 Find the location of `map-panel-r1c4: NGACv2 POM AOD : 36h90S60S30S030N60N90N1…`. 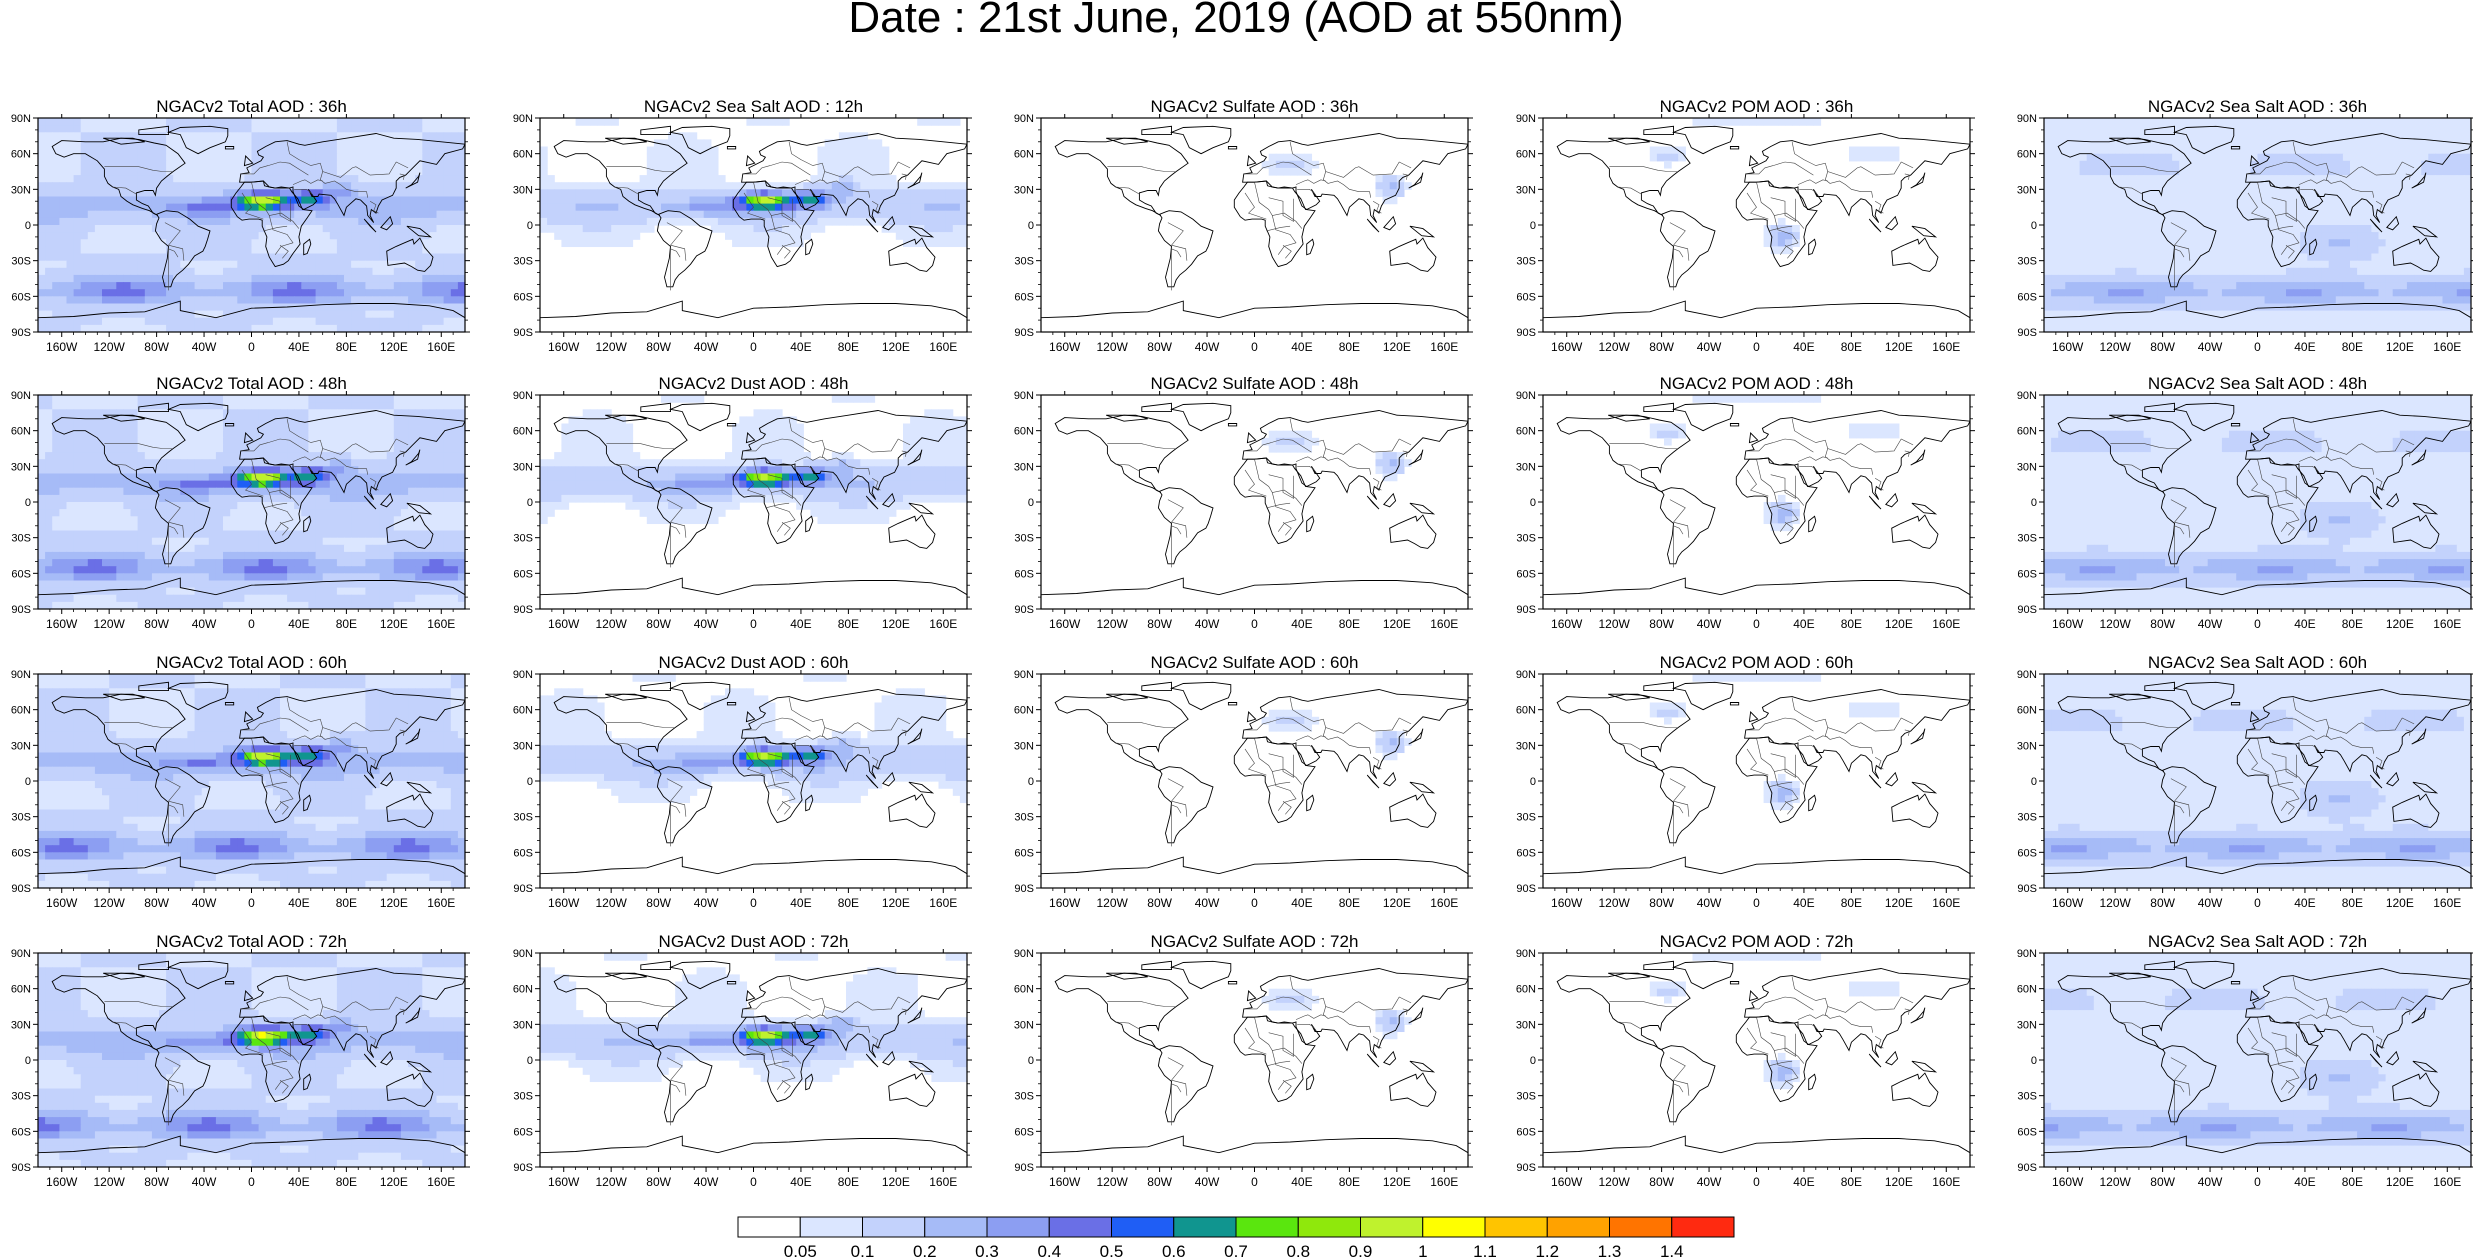

map-panel-r1c4: NGACv2 POM AOD : 36h90S60S30S030N60N90N1… is located at coordinates (1745, 225).